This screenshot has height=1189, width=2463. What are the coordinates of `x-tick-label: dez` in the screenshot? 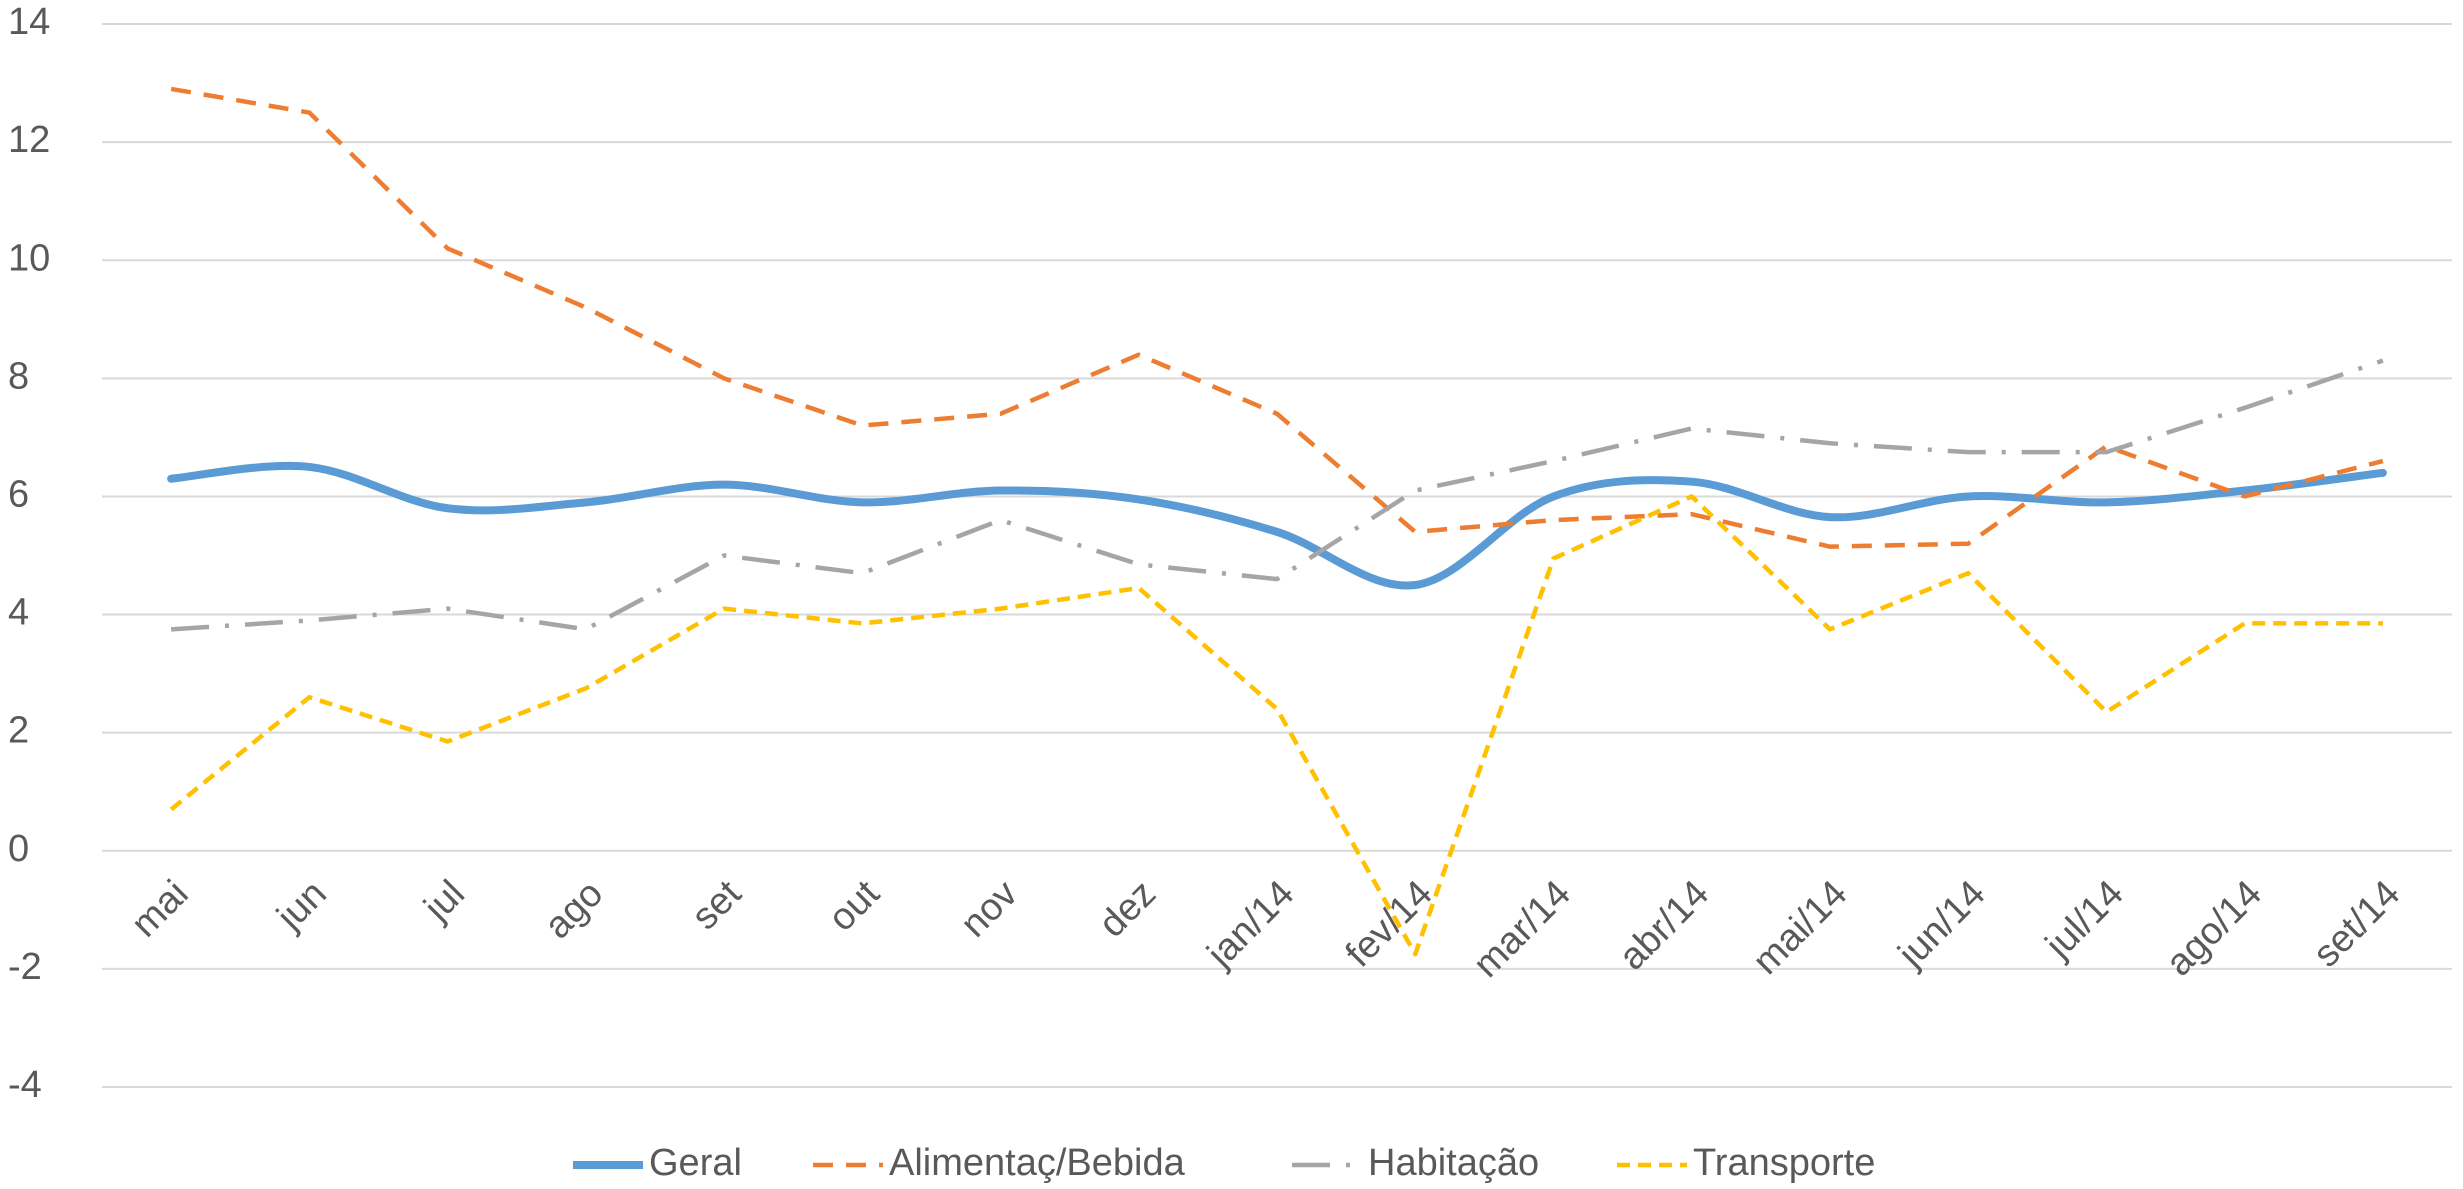 It's located at (1127, 909).